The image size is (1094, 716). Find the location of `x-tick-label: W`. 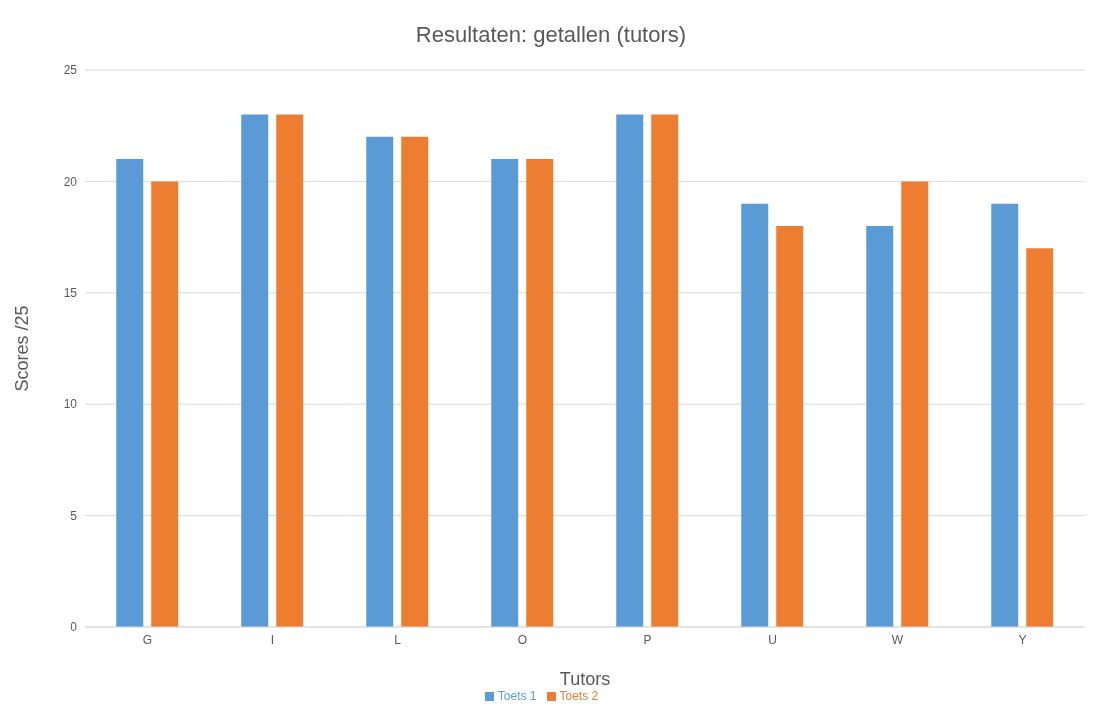

x-tick-label: W is located at coordinates (897, 639).